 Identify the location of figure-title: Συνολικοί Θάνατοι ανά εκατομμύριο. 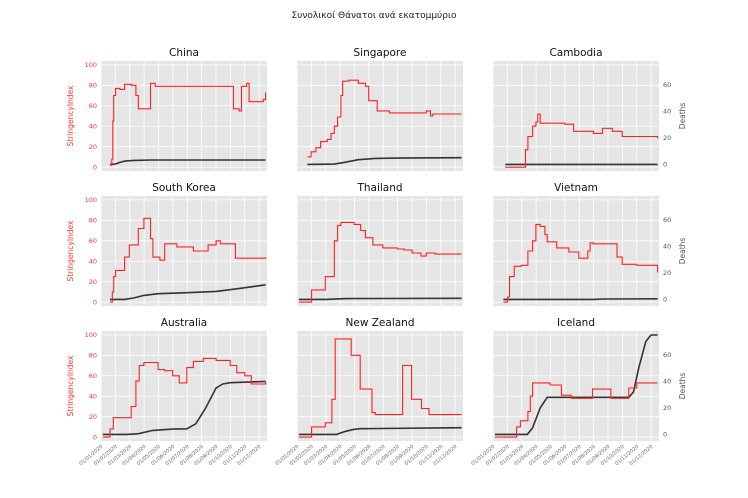
(374, 15).